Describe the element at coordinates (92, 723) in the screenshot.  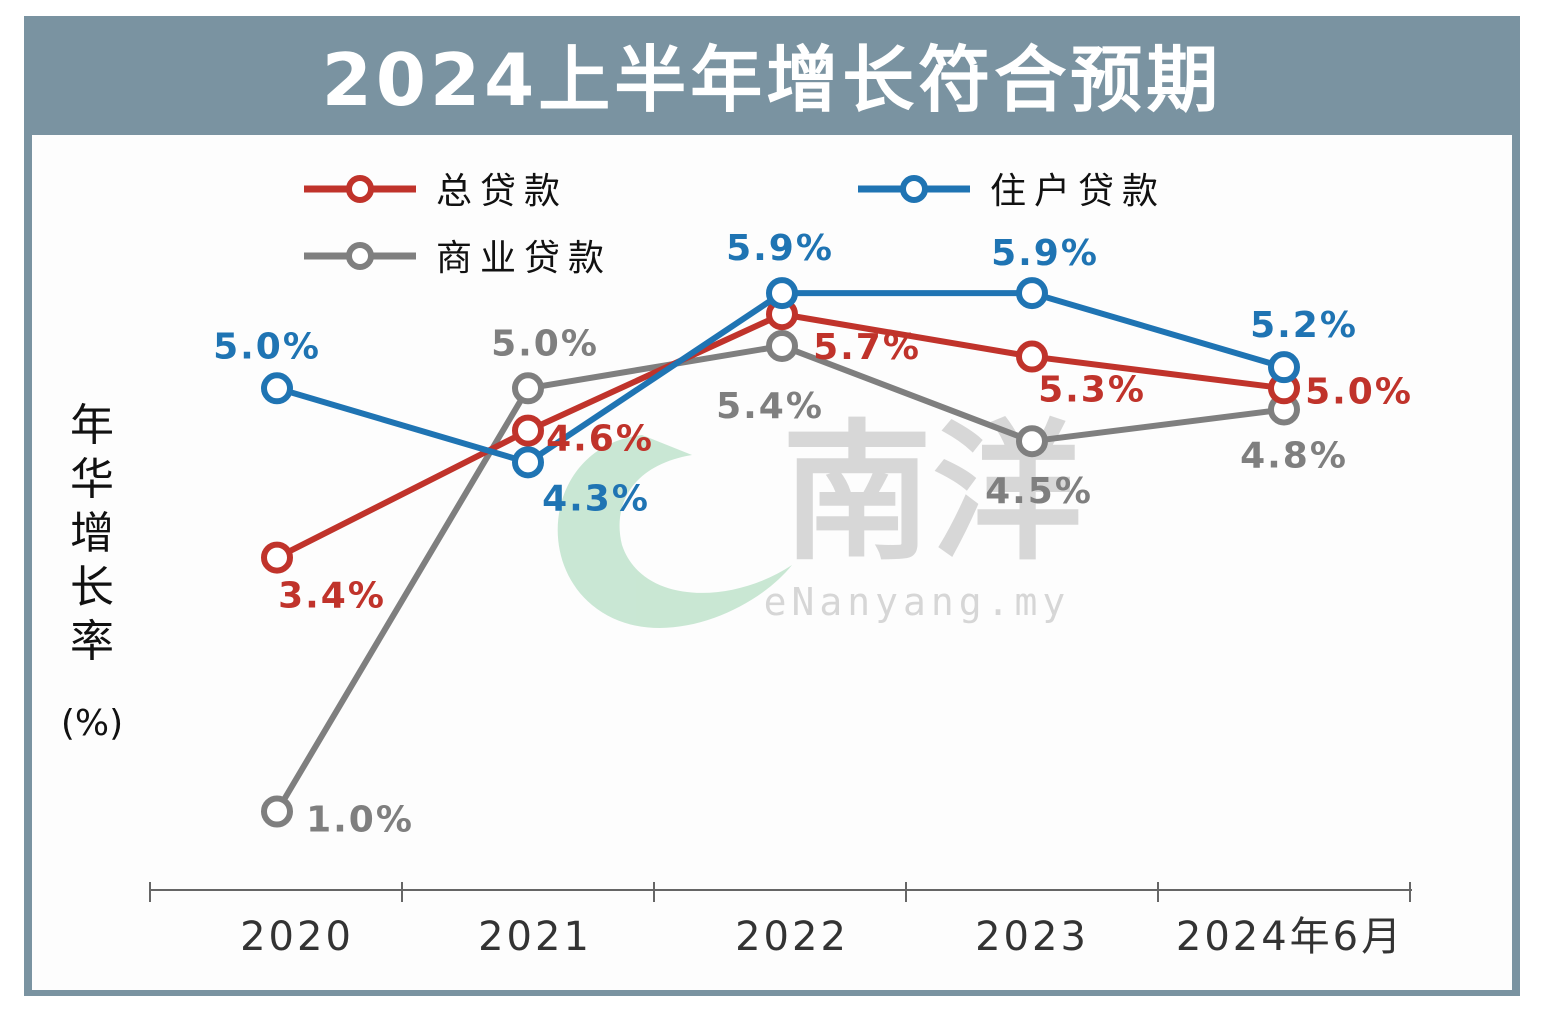
I see `y-axis-unit: (%)` at that location.